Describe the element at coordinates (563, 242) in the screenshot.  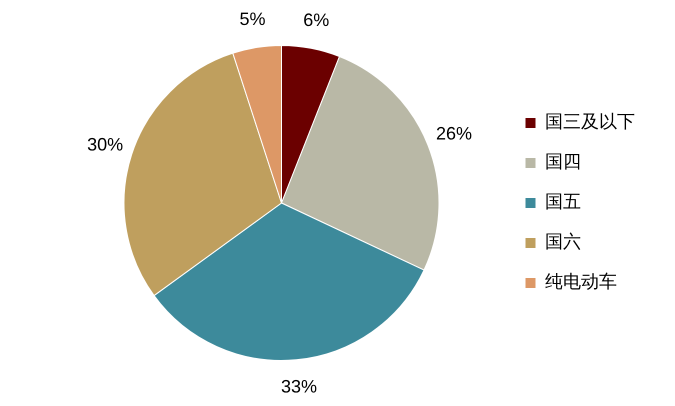
I see `legend-label: 国六` at that location.